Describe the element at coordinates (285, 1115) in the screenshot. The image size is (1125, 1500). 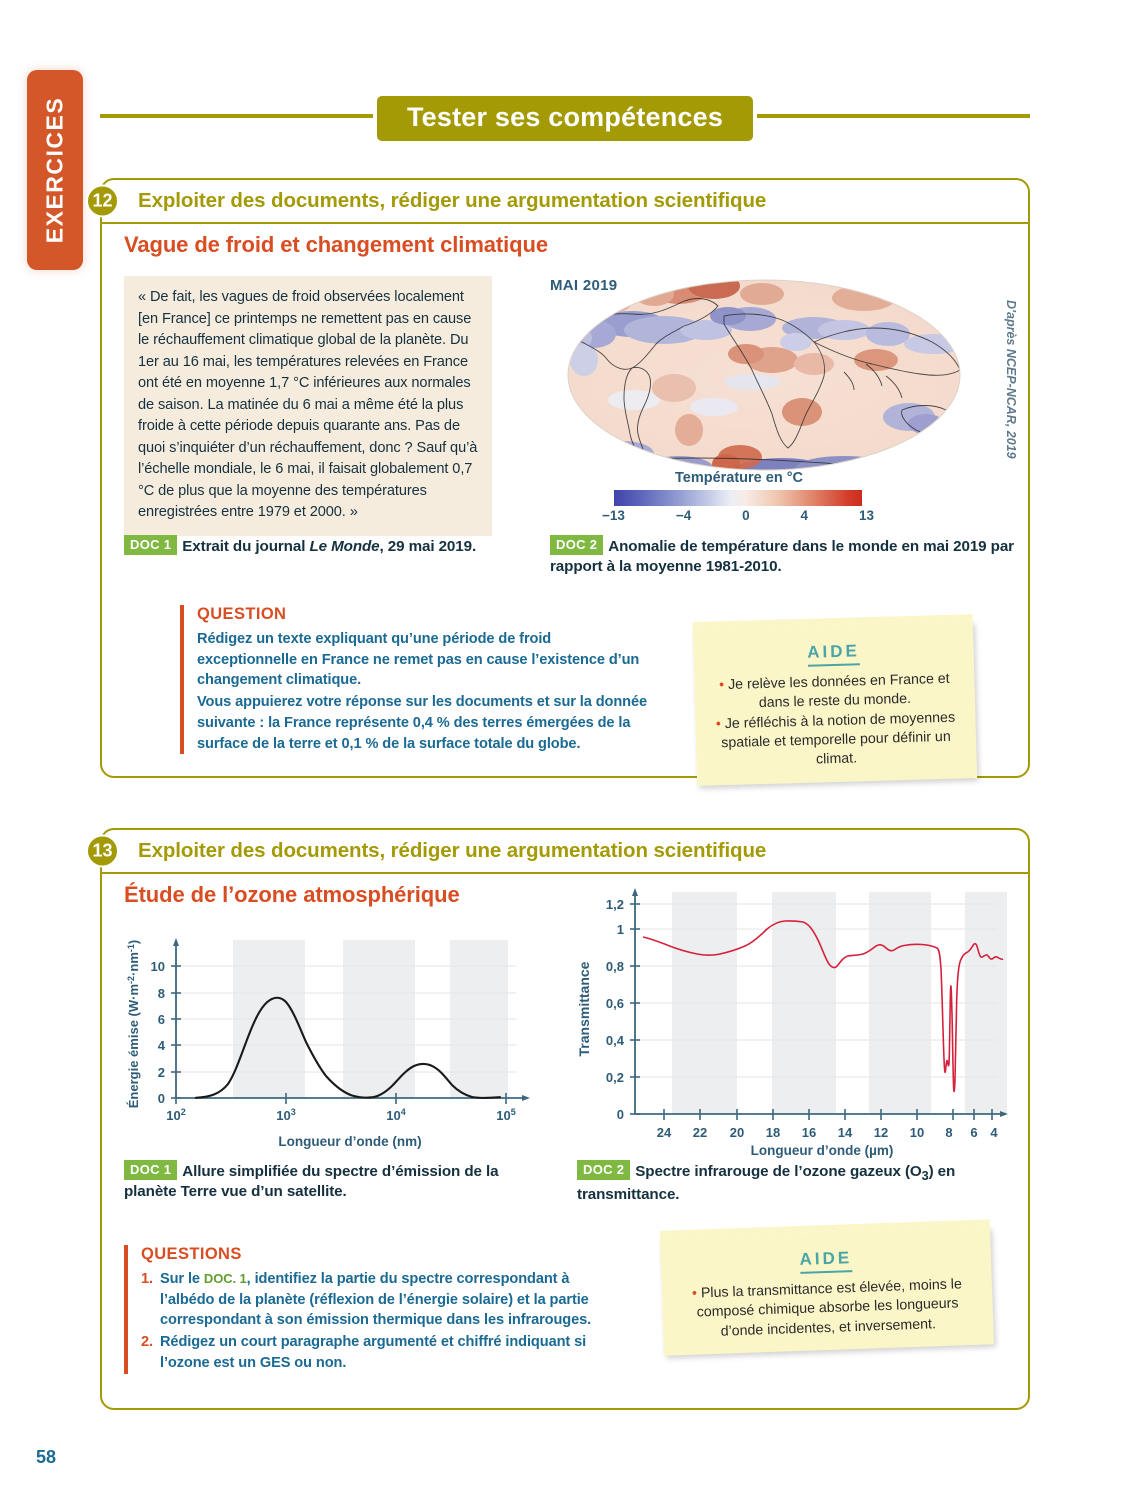
I see `svg-text: 10³` at that location.